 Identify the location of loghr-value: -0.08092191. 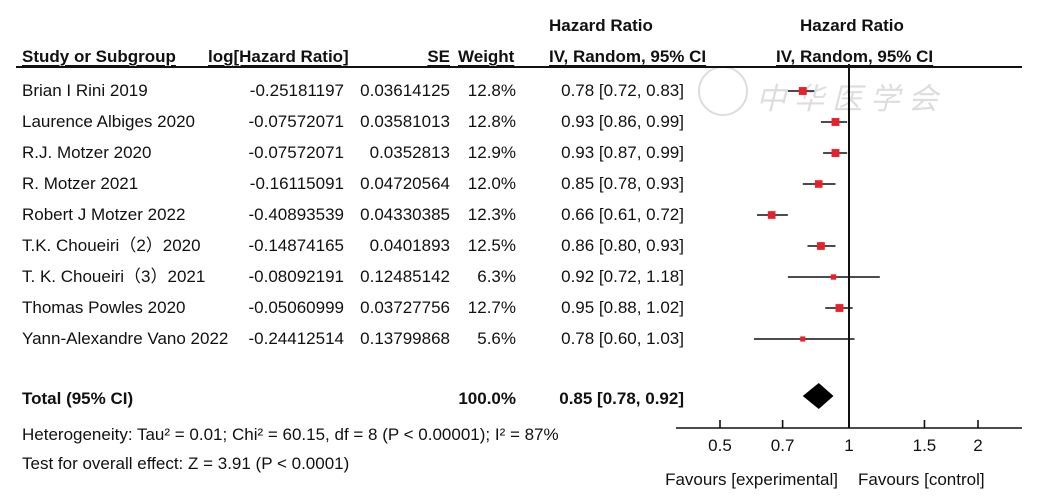
(296, 276).